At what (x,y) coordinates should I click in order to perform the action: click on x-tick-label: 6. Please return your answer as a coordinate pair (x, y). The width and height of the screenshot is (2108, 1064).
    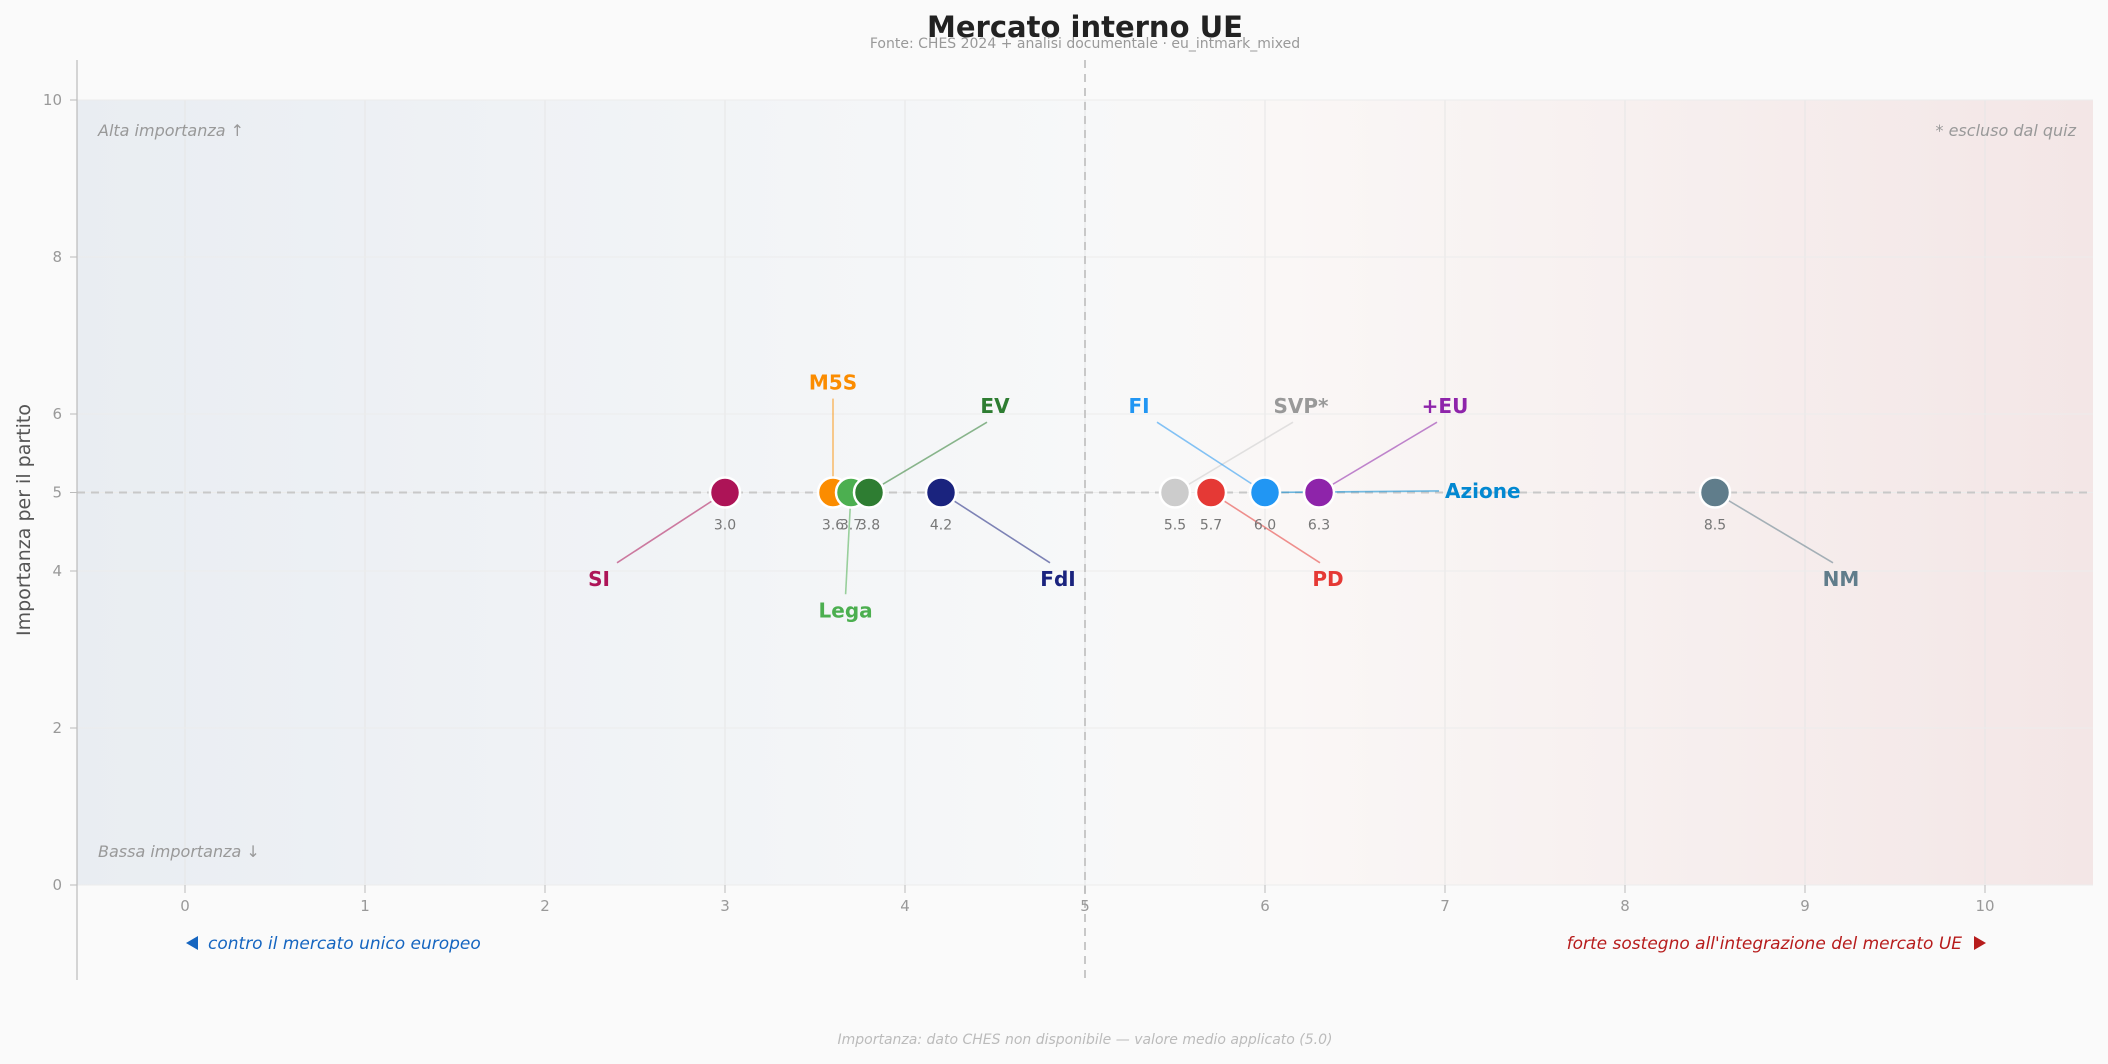
    Looking at the image, I should click on (1265, 906).